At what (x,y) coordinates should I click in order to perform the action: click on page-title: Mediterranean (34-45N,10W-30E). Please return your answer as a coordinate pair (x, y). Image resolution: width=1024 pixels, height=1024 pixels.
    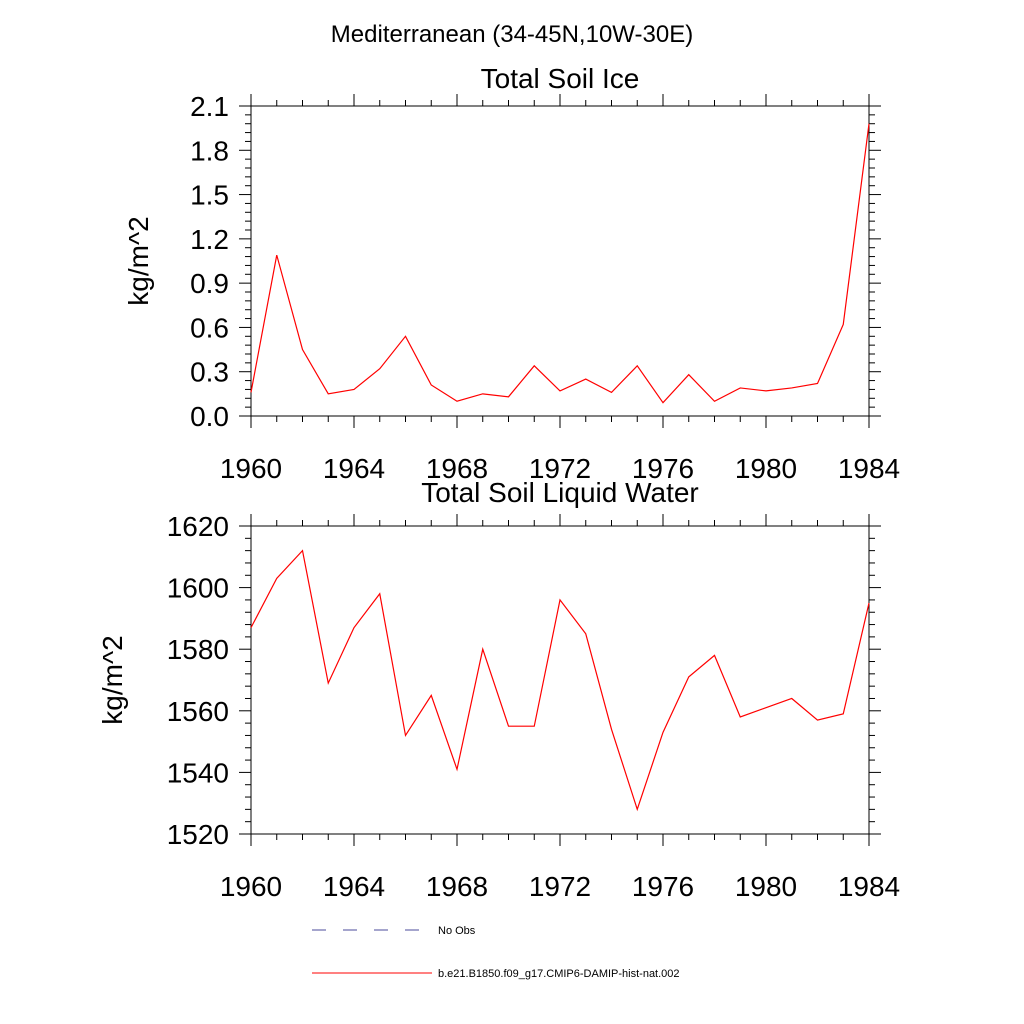
    Looking at the image, I should click on (512, 34).